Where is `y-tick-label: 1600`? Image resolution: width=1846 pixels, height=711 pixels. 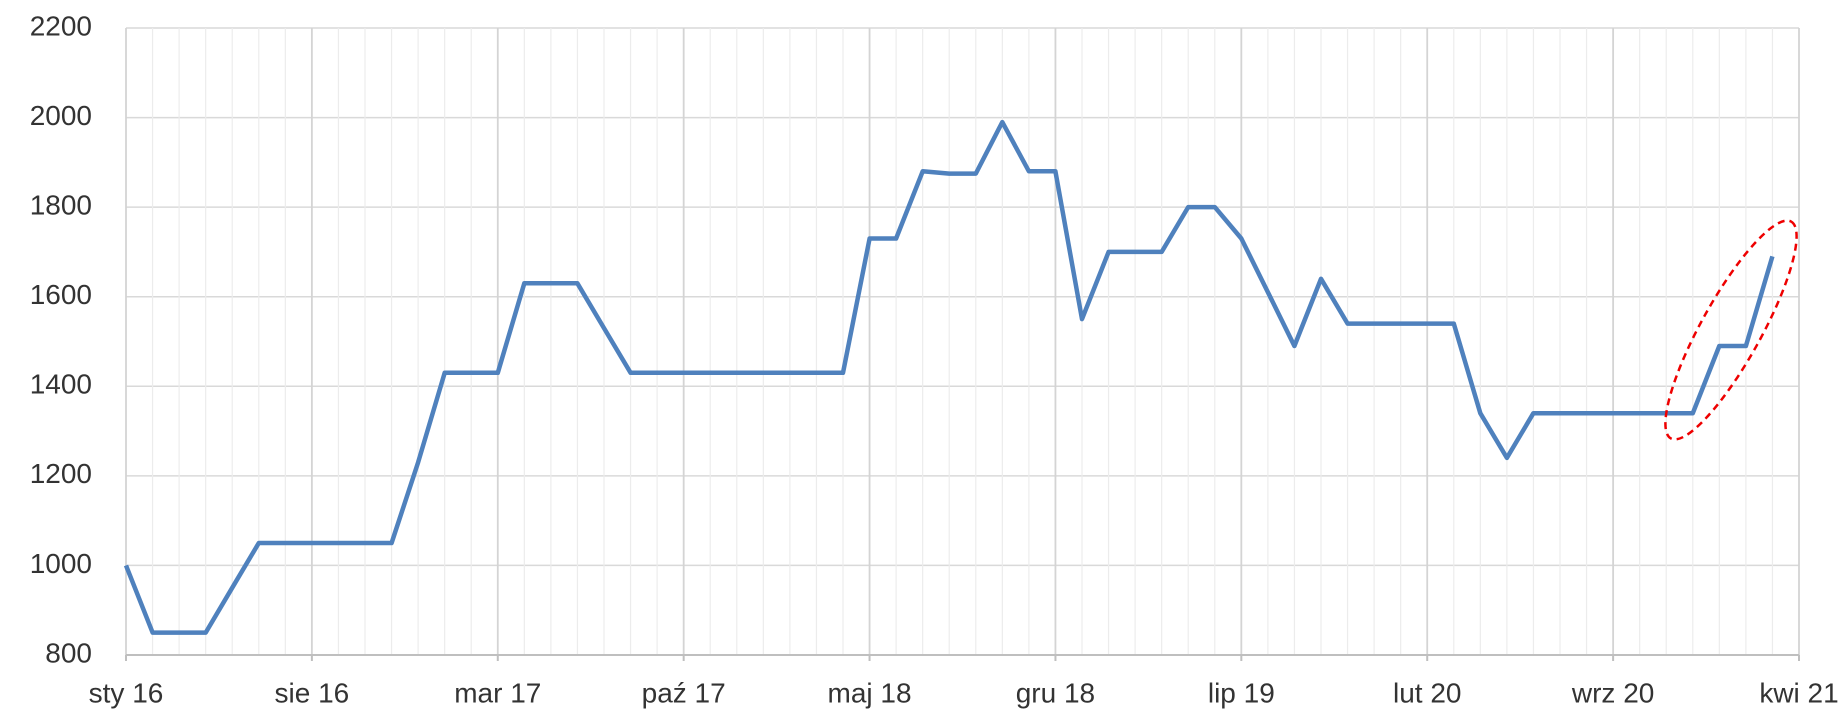
y-tick-label: 1600 is located at coordinates (61, 294).